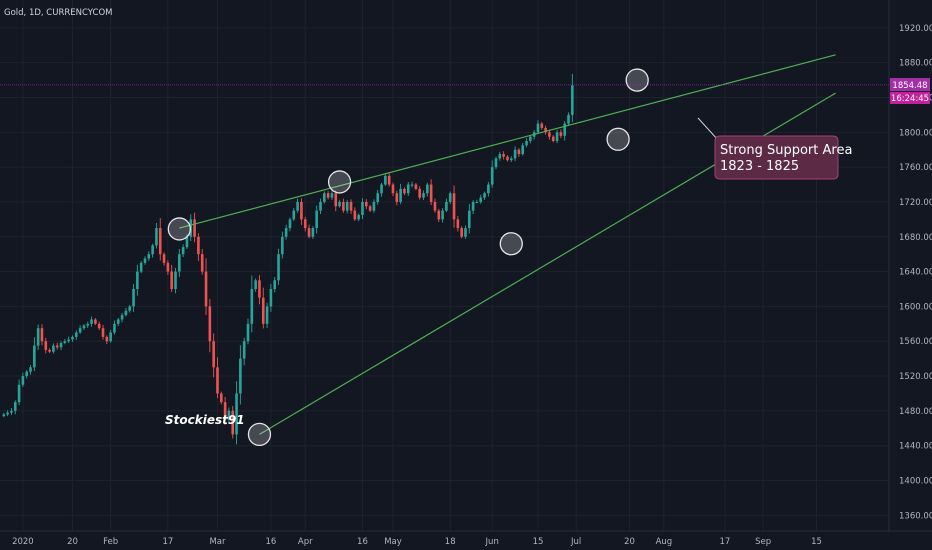 This screenshot has height=550, width=932. I want to click on y-tick-label: 1520.00, so click(915, 377).